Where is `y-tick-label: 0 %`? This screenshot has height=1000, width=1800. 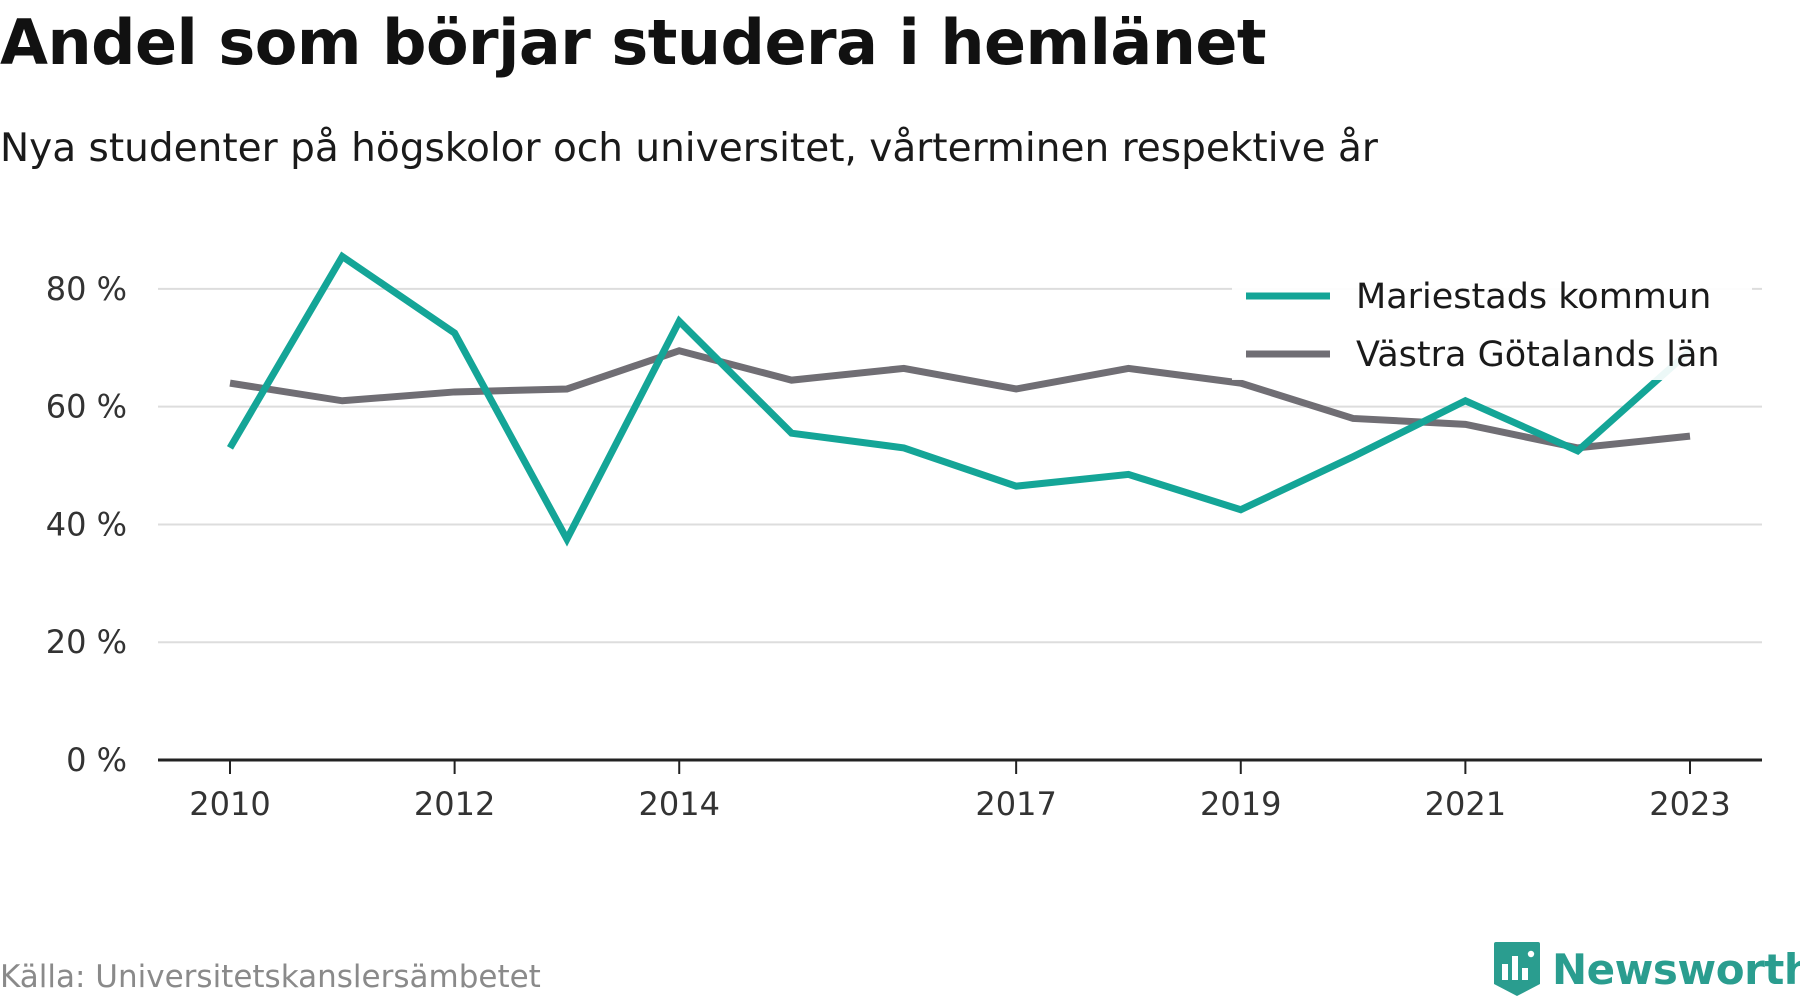
y-tick-label: 0 % is located at coordinates (96, 760).